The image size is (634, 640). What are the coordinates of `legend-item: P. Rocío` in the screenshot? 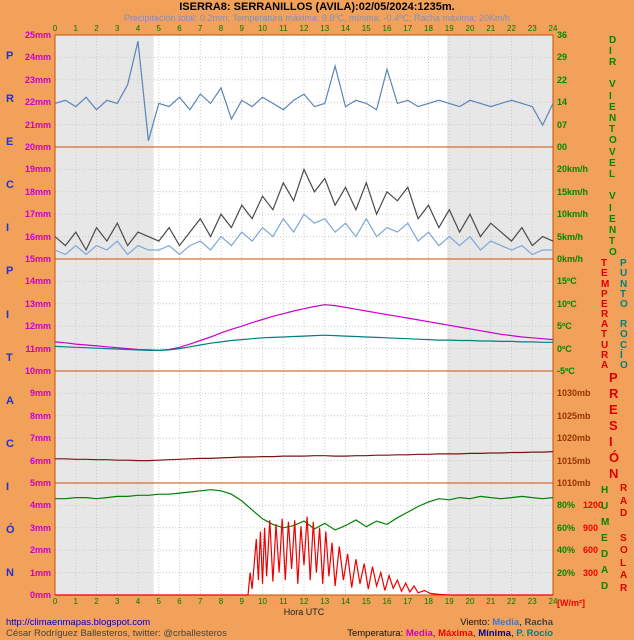 It's located at (534, 633).